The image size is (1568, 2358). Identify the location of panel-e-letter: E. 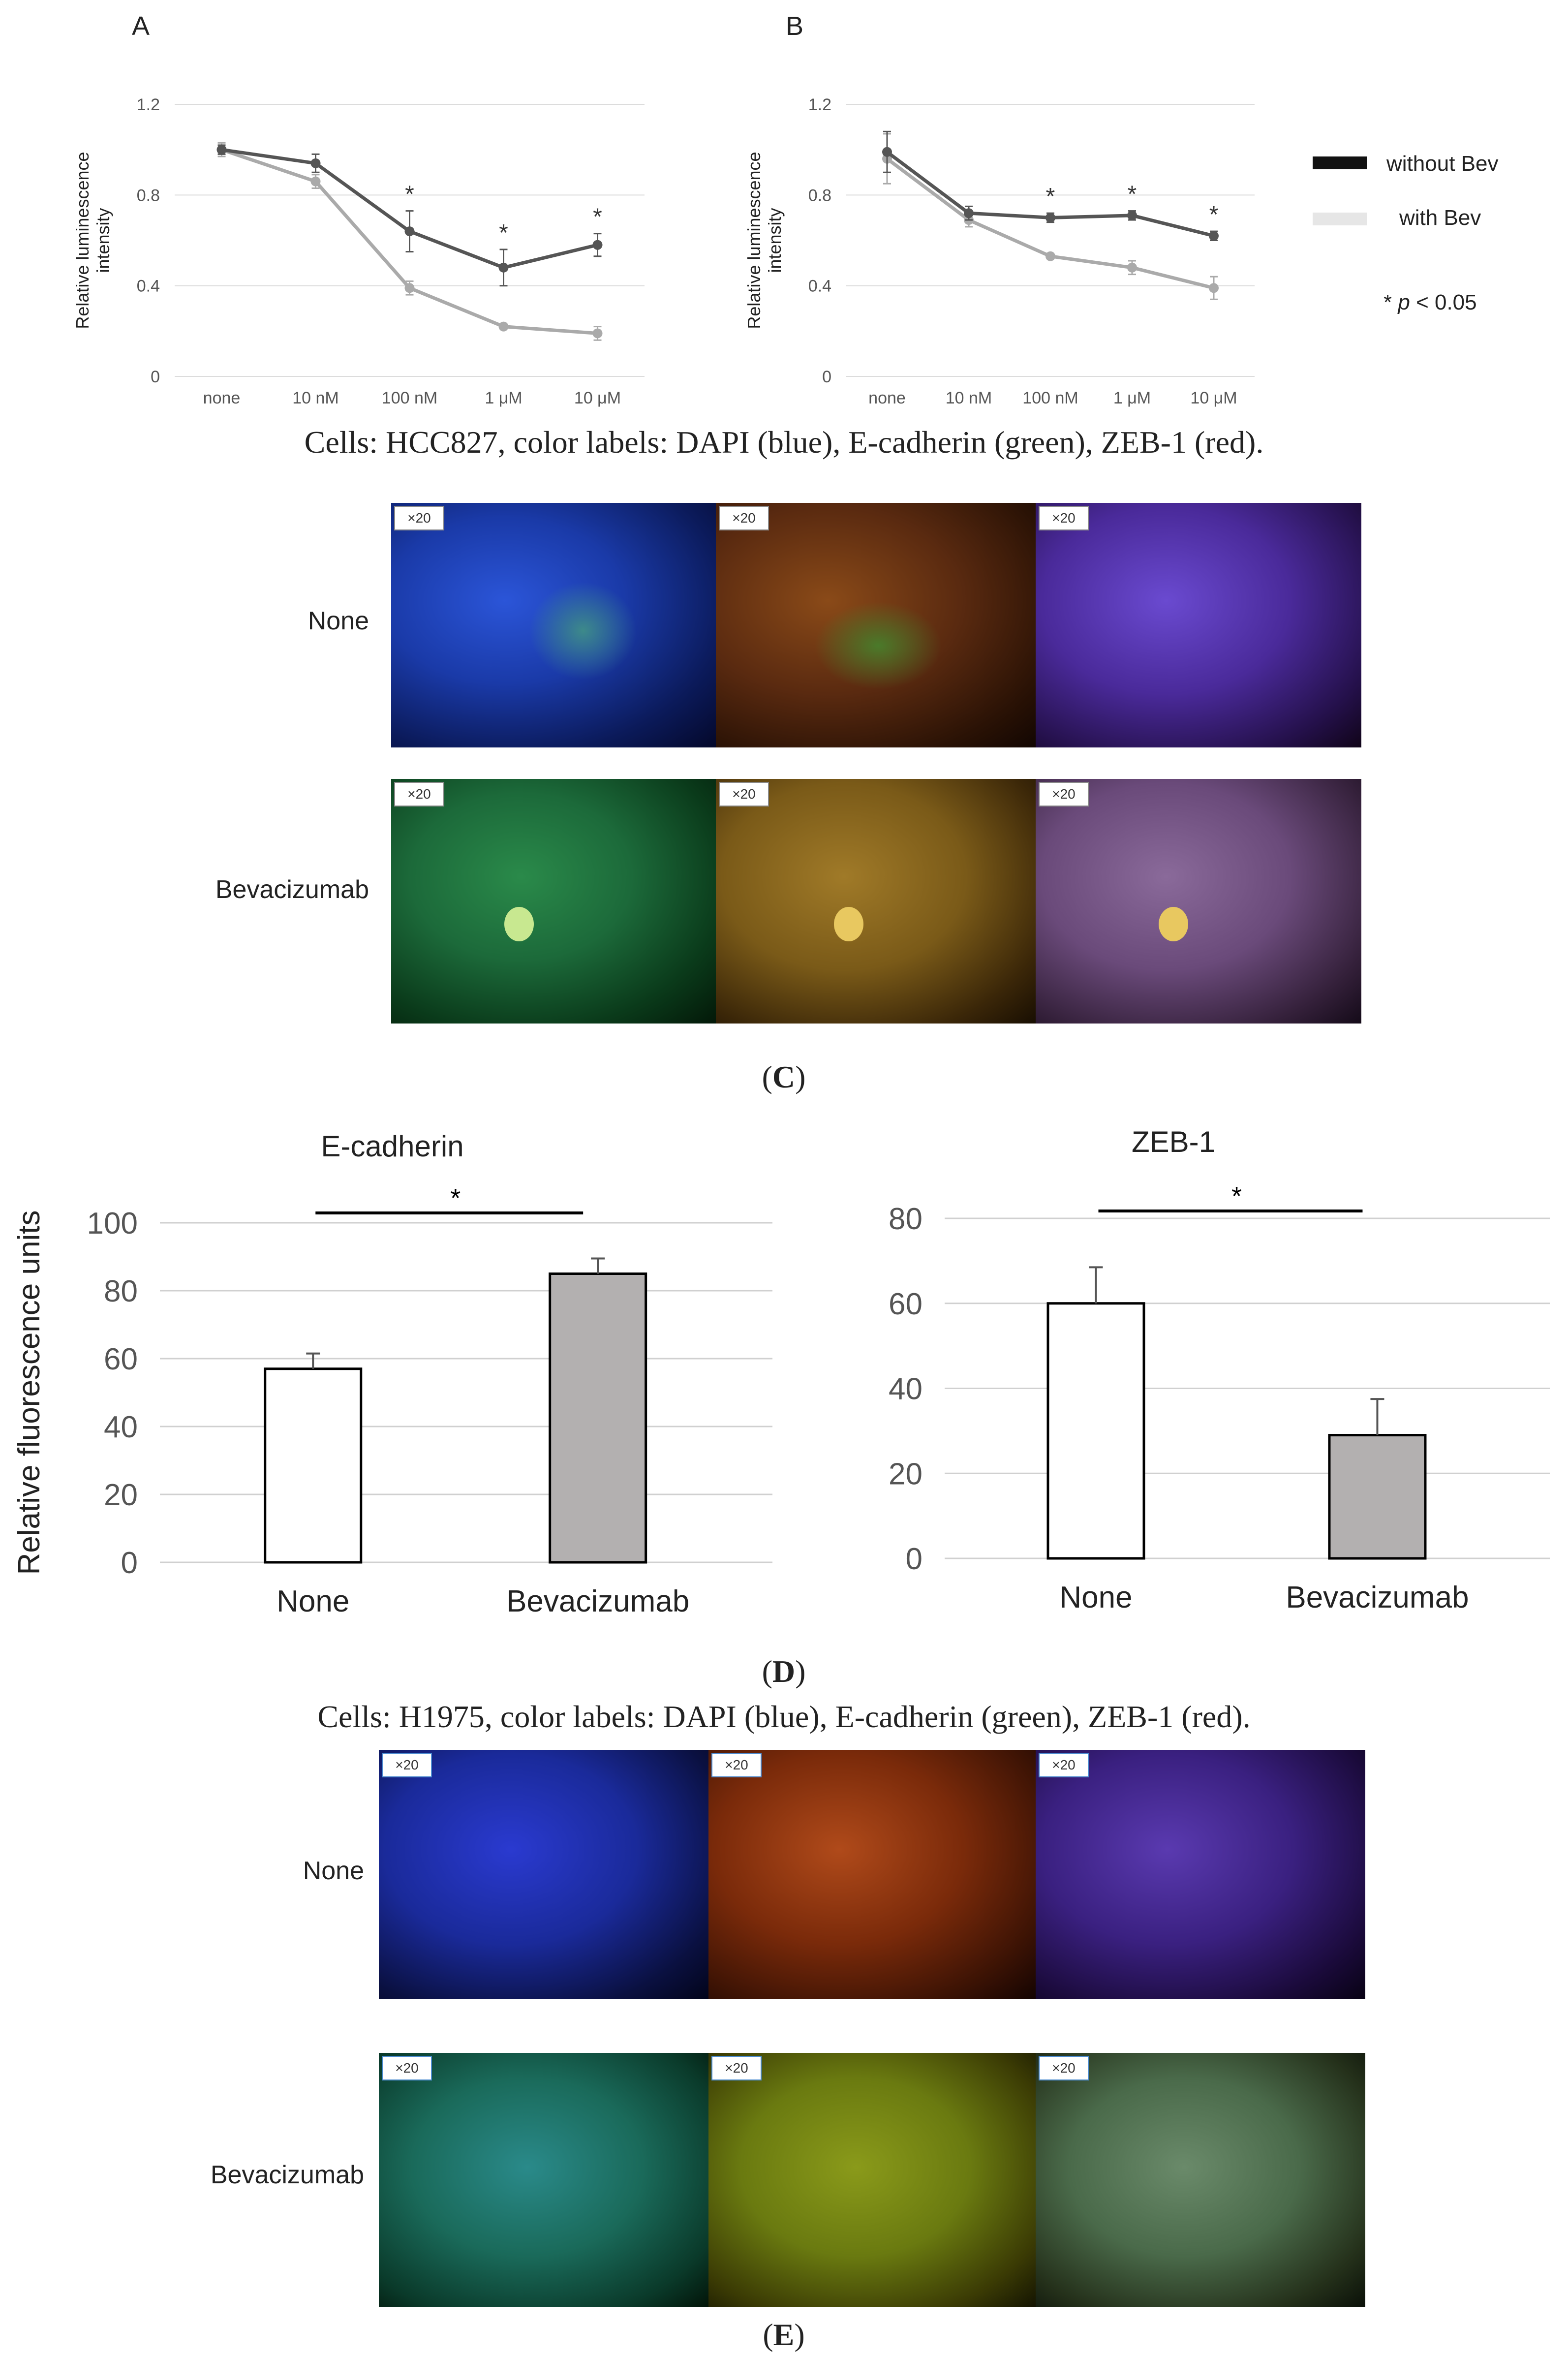
(784, 2334).